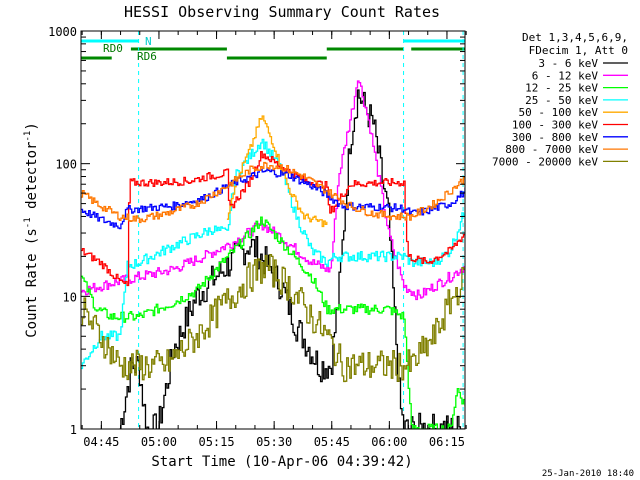  Describe the element at coordinates (282, 12) in the screenshot. I see `chart-title: HESSI Observing Summary Count Rates` at that location.